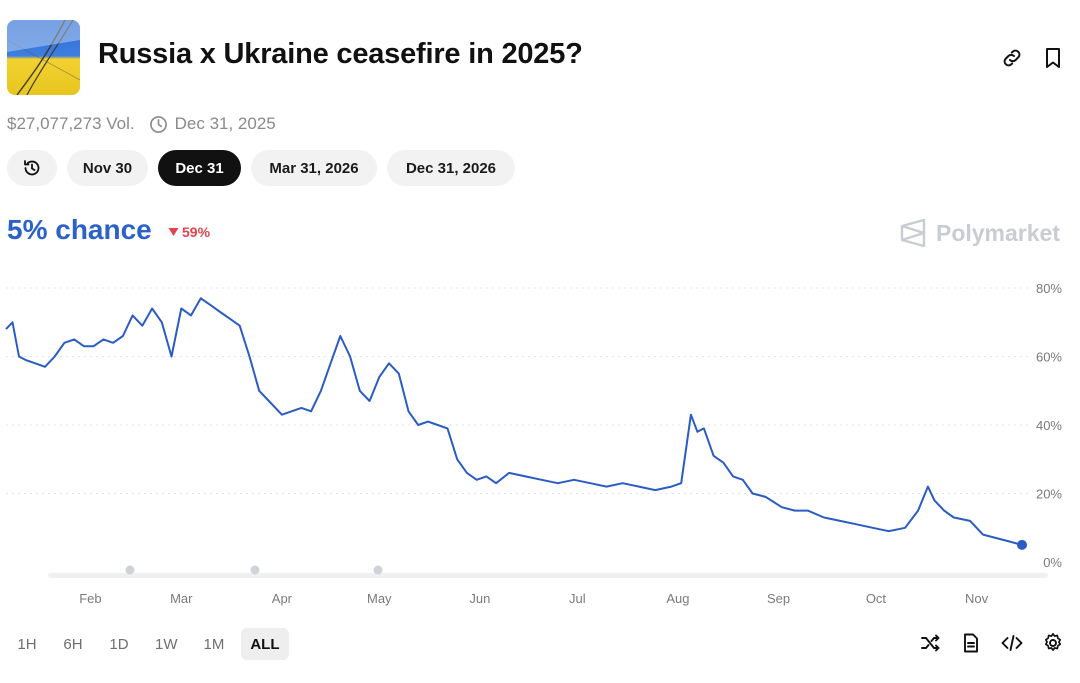 Image resolution: width=1080 pixels, height=683 pixels. Describe the element at coordinates (196, 232) in the screenshot. I see `change-value: 59%` at that location.